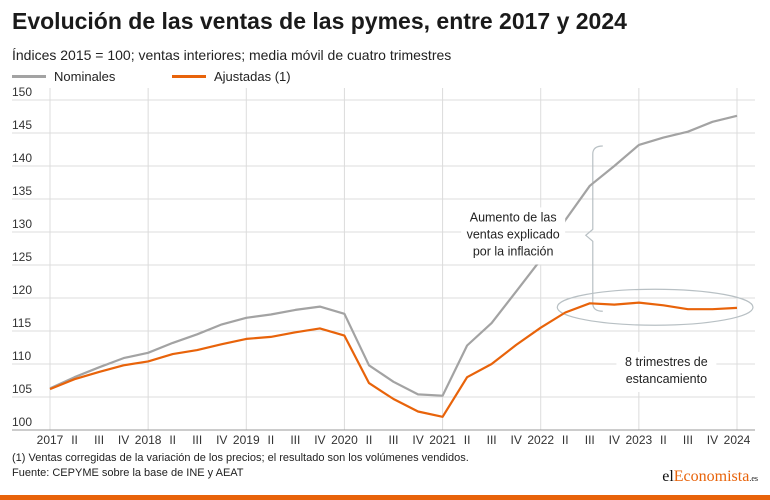  Describe the element at coordinates (737, 440) in the screenshot. I see `x-tick-label: 2024` at that location.